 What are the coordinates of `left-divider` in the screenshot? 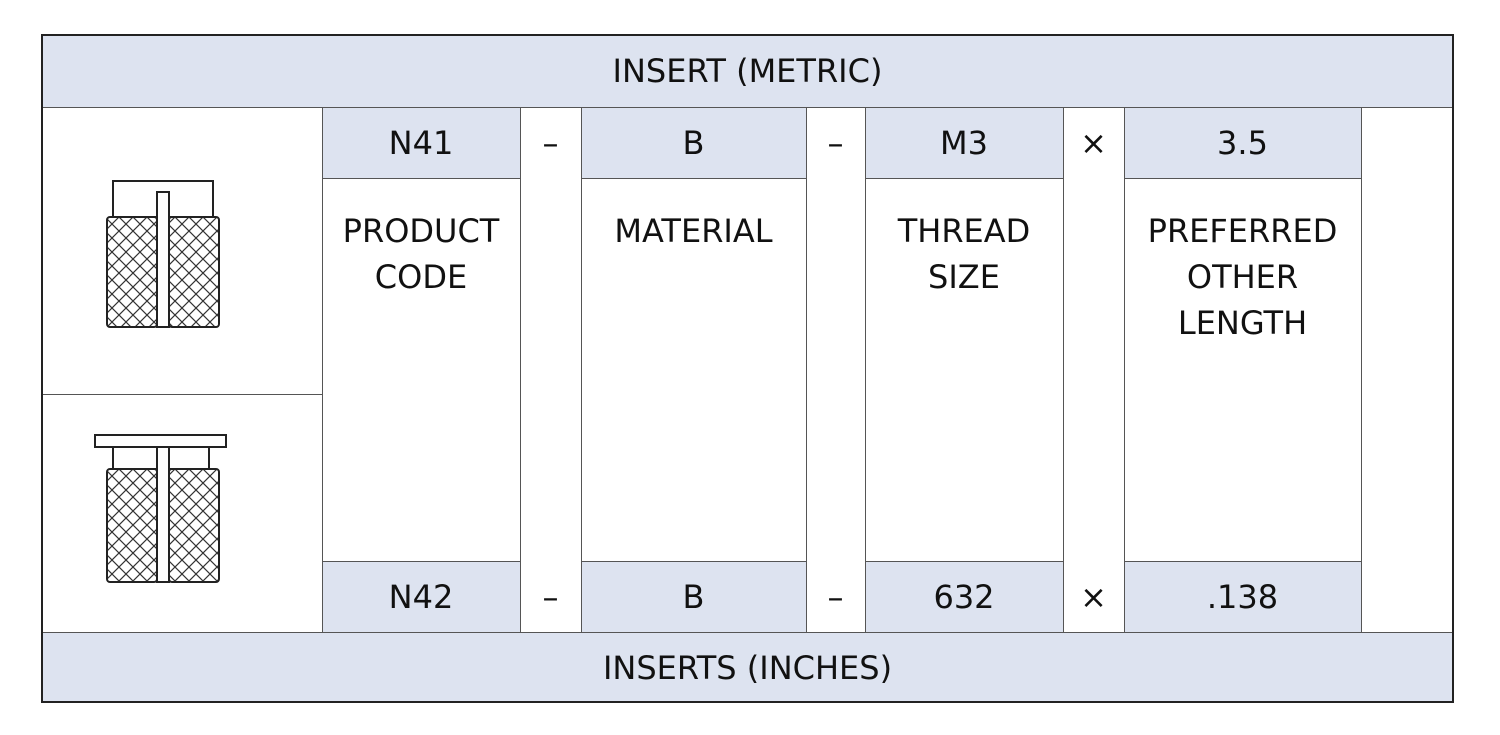 It's located at (182, 394).